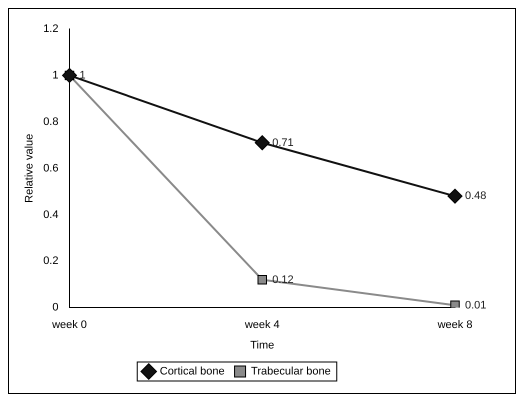 Image resolution: width=524 pixels, height=402 pixels. What do you see at coordinates (50, 122) in the screenshot?
I see `y-tick-label: 0.8` at bounding box center [50, 122].